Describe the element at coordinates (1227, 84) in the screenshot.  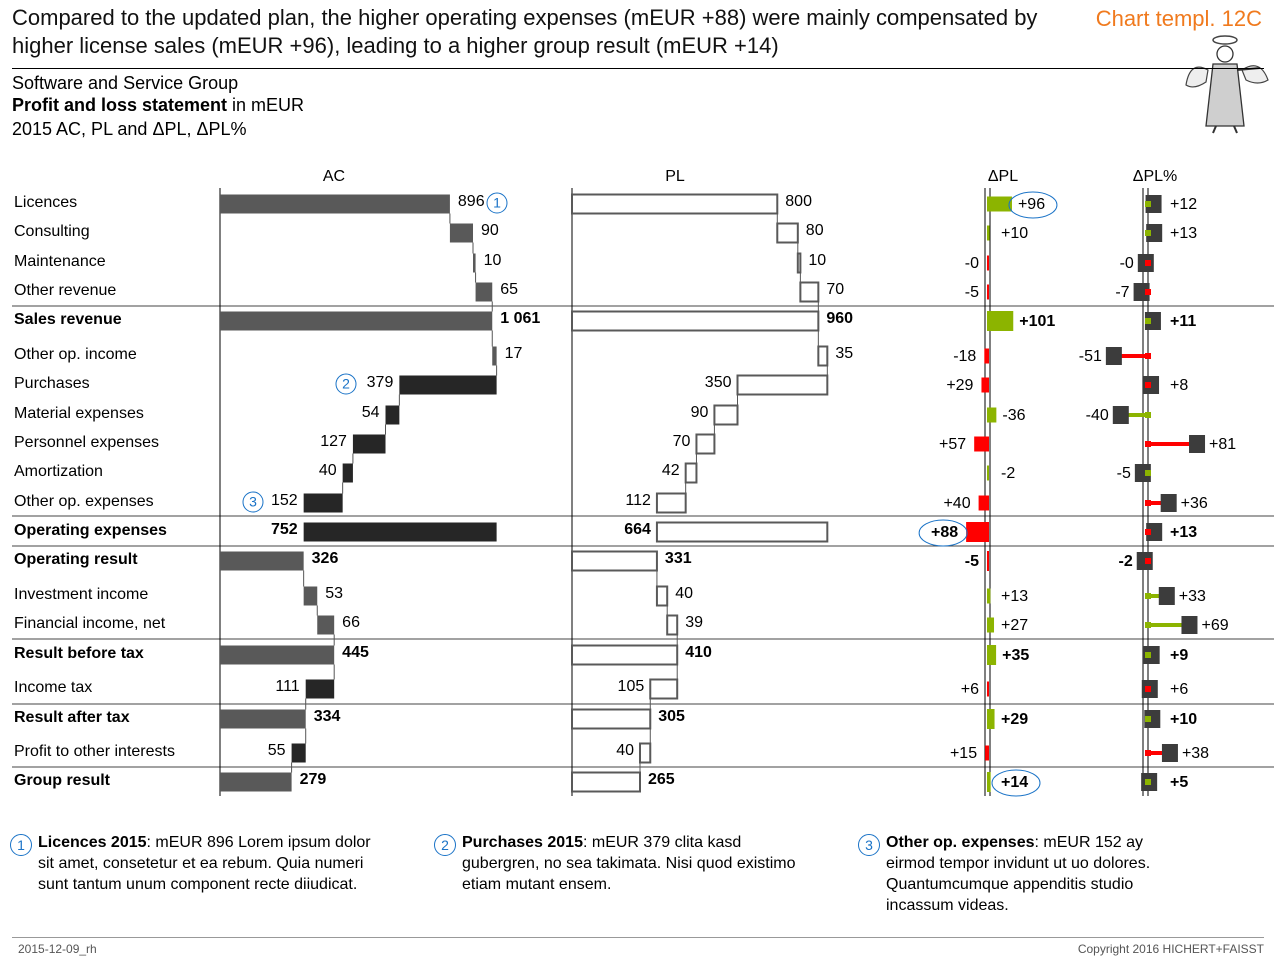
I see `angel-mascot-icon` at that location.